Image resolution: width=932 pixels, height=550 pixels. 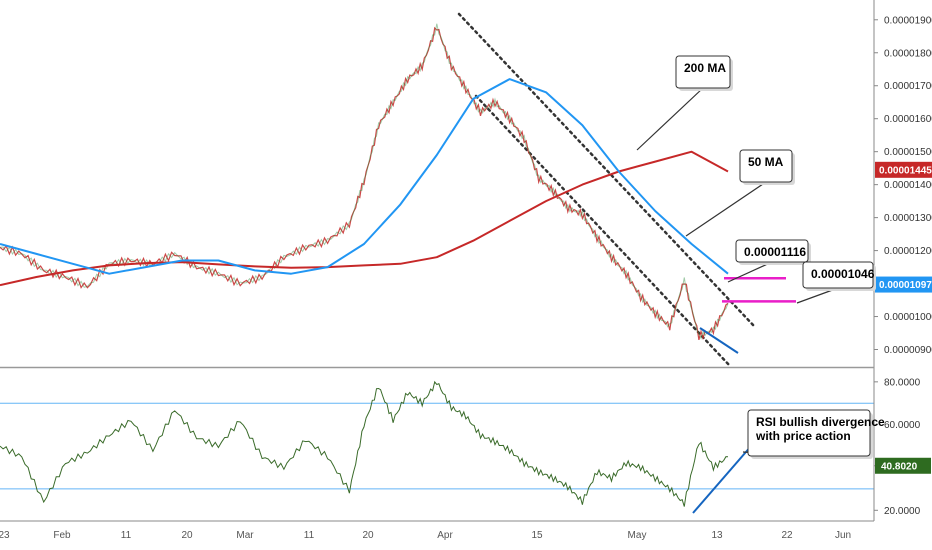 What do you see at coordinates (787, 535) in the screenshot?
I see `date-tick-label: 22` at bounding box center [787, 535].